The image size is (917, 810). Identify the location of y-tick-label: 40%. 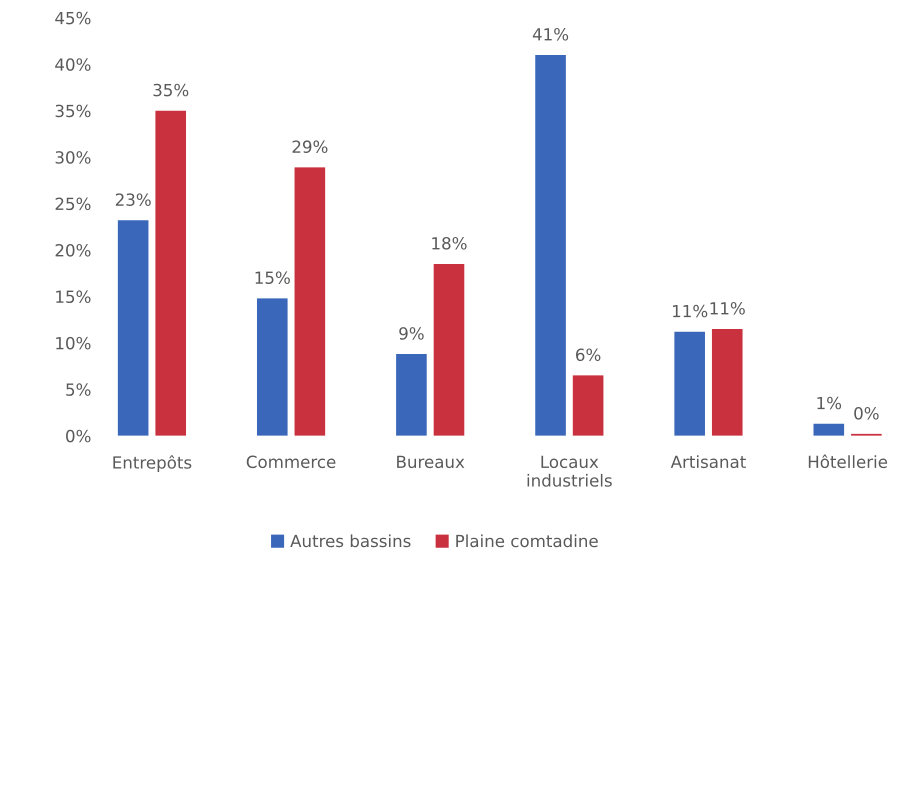
(73, 64).